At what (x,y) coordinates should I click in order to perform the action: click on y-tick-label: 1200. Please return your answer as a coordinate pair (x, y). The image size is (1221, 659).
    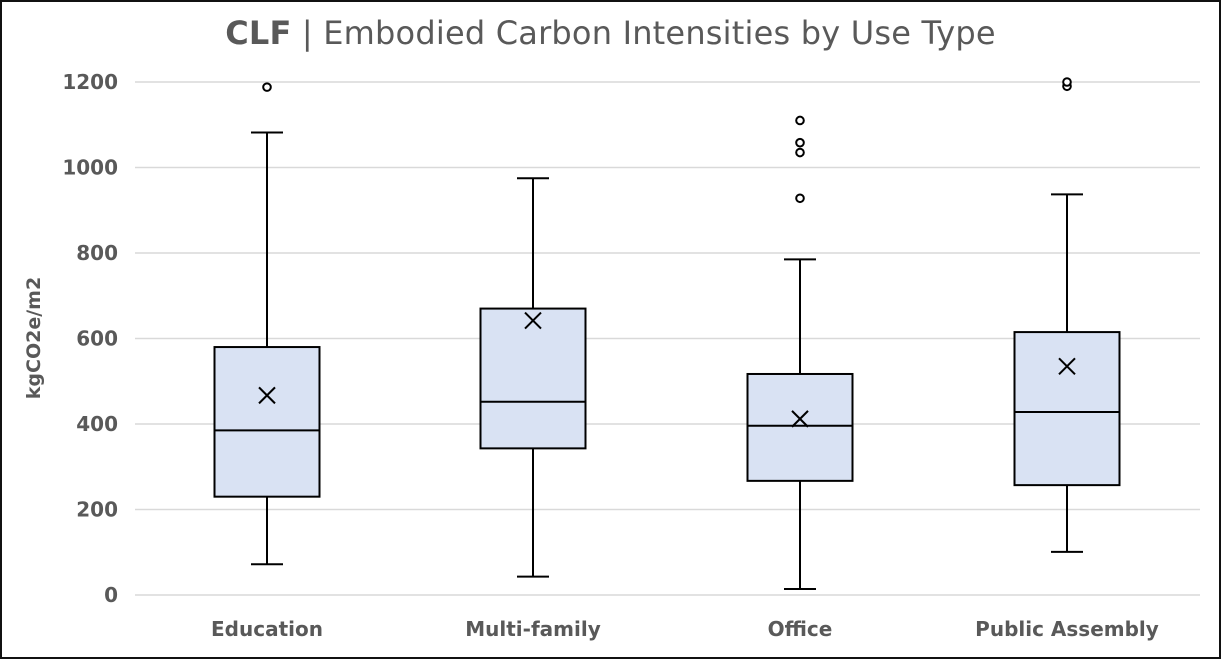
    Looking at the image, I should click on (90, 82).